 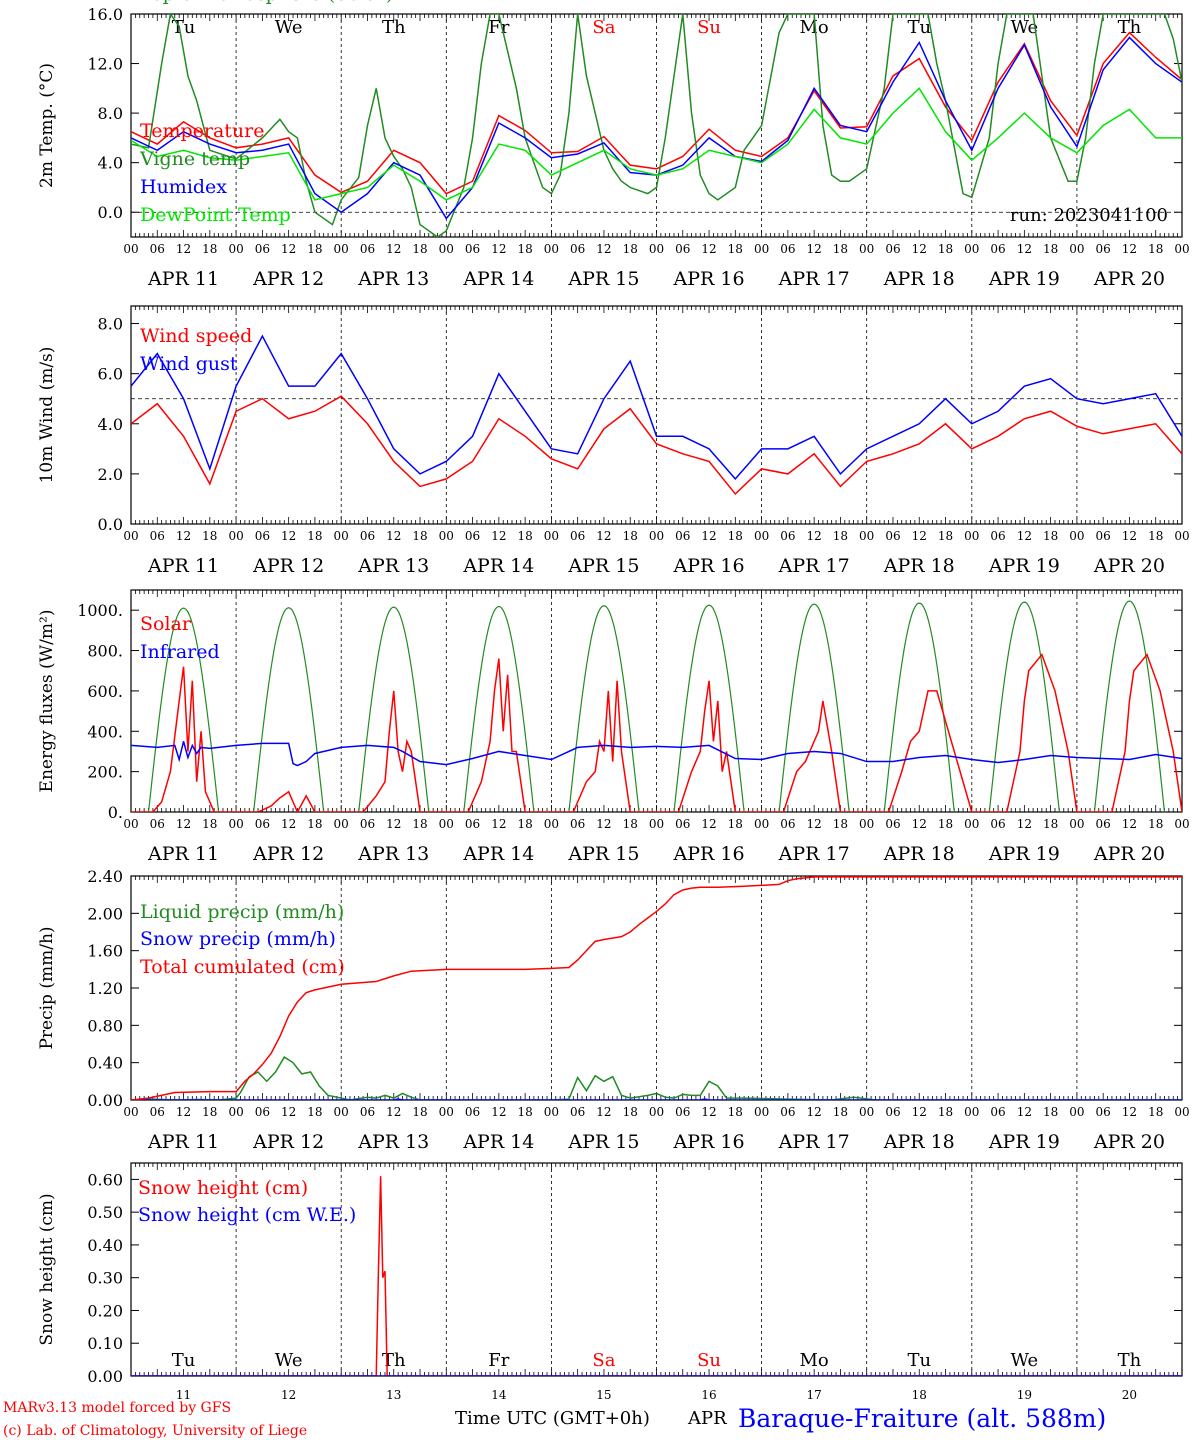 I want to click on x-day-label: APR 12, so click(x=288, y=566).